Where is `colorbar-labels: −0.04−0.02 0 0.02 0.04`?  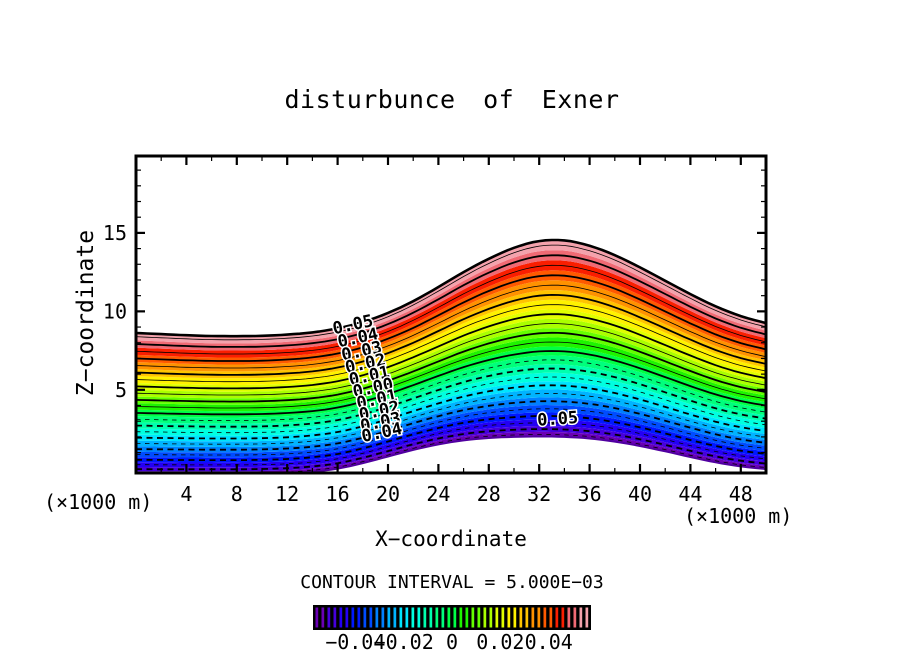 colorbar-labels: −0.04−0.02 0 0.02 0.04 is located at coordinates (449, 642).